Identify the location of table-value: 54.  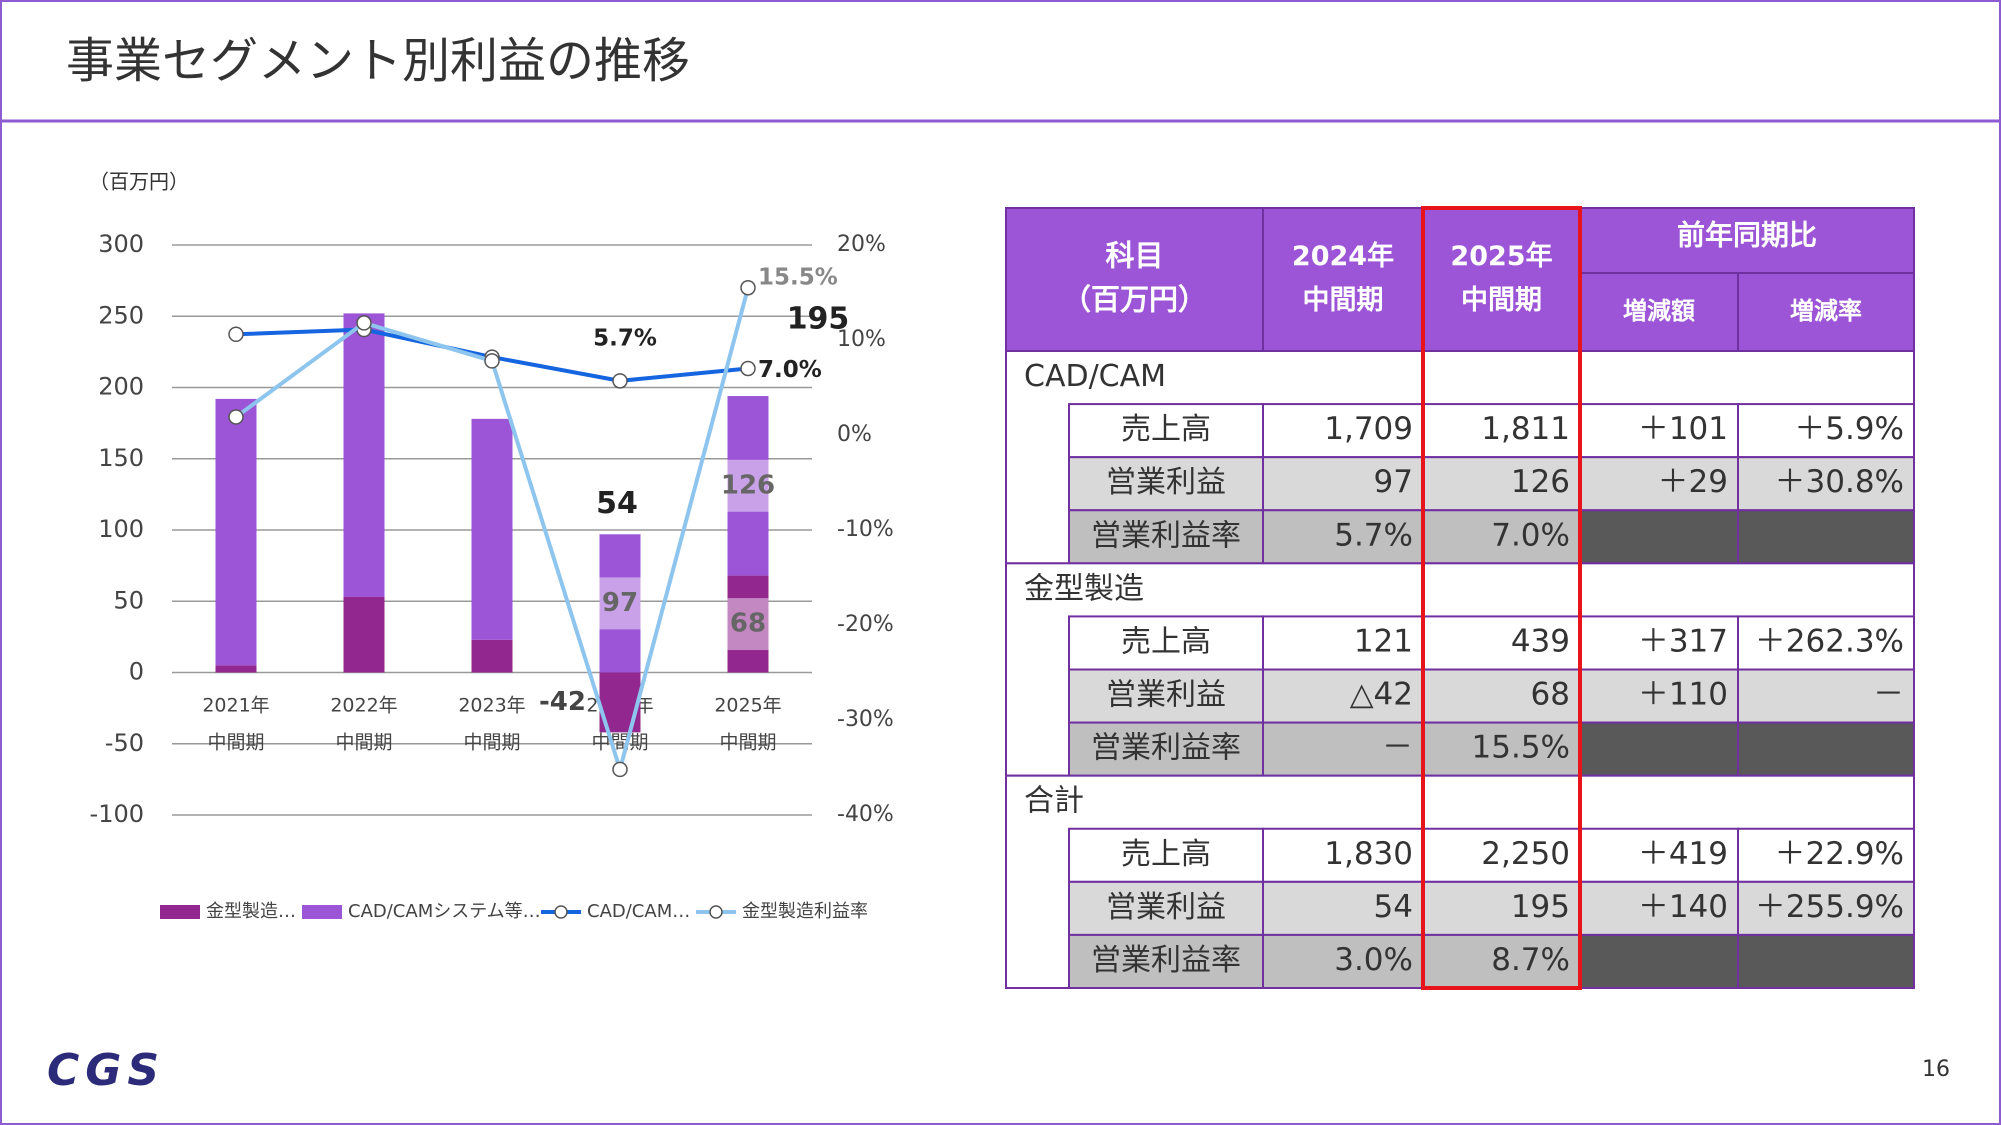
(1393, 907).